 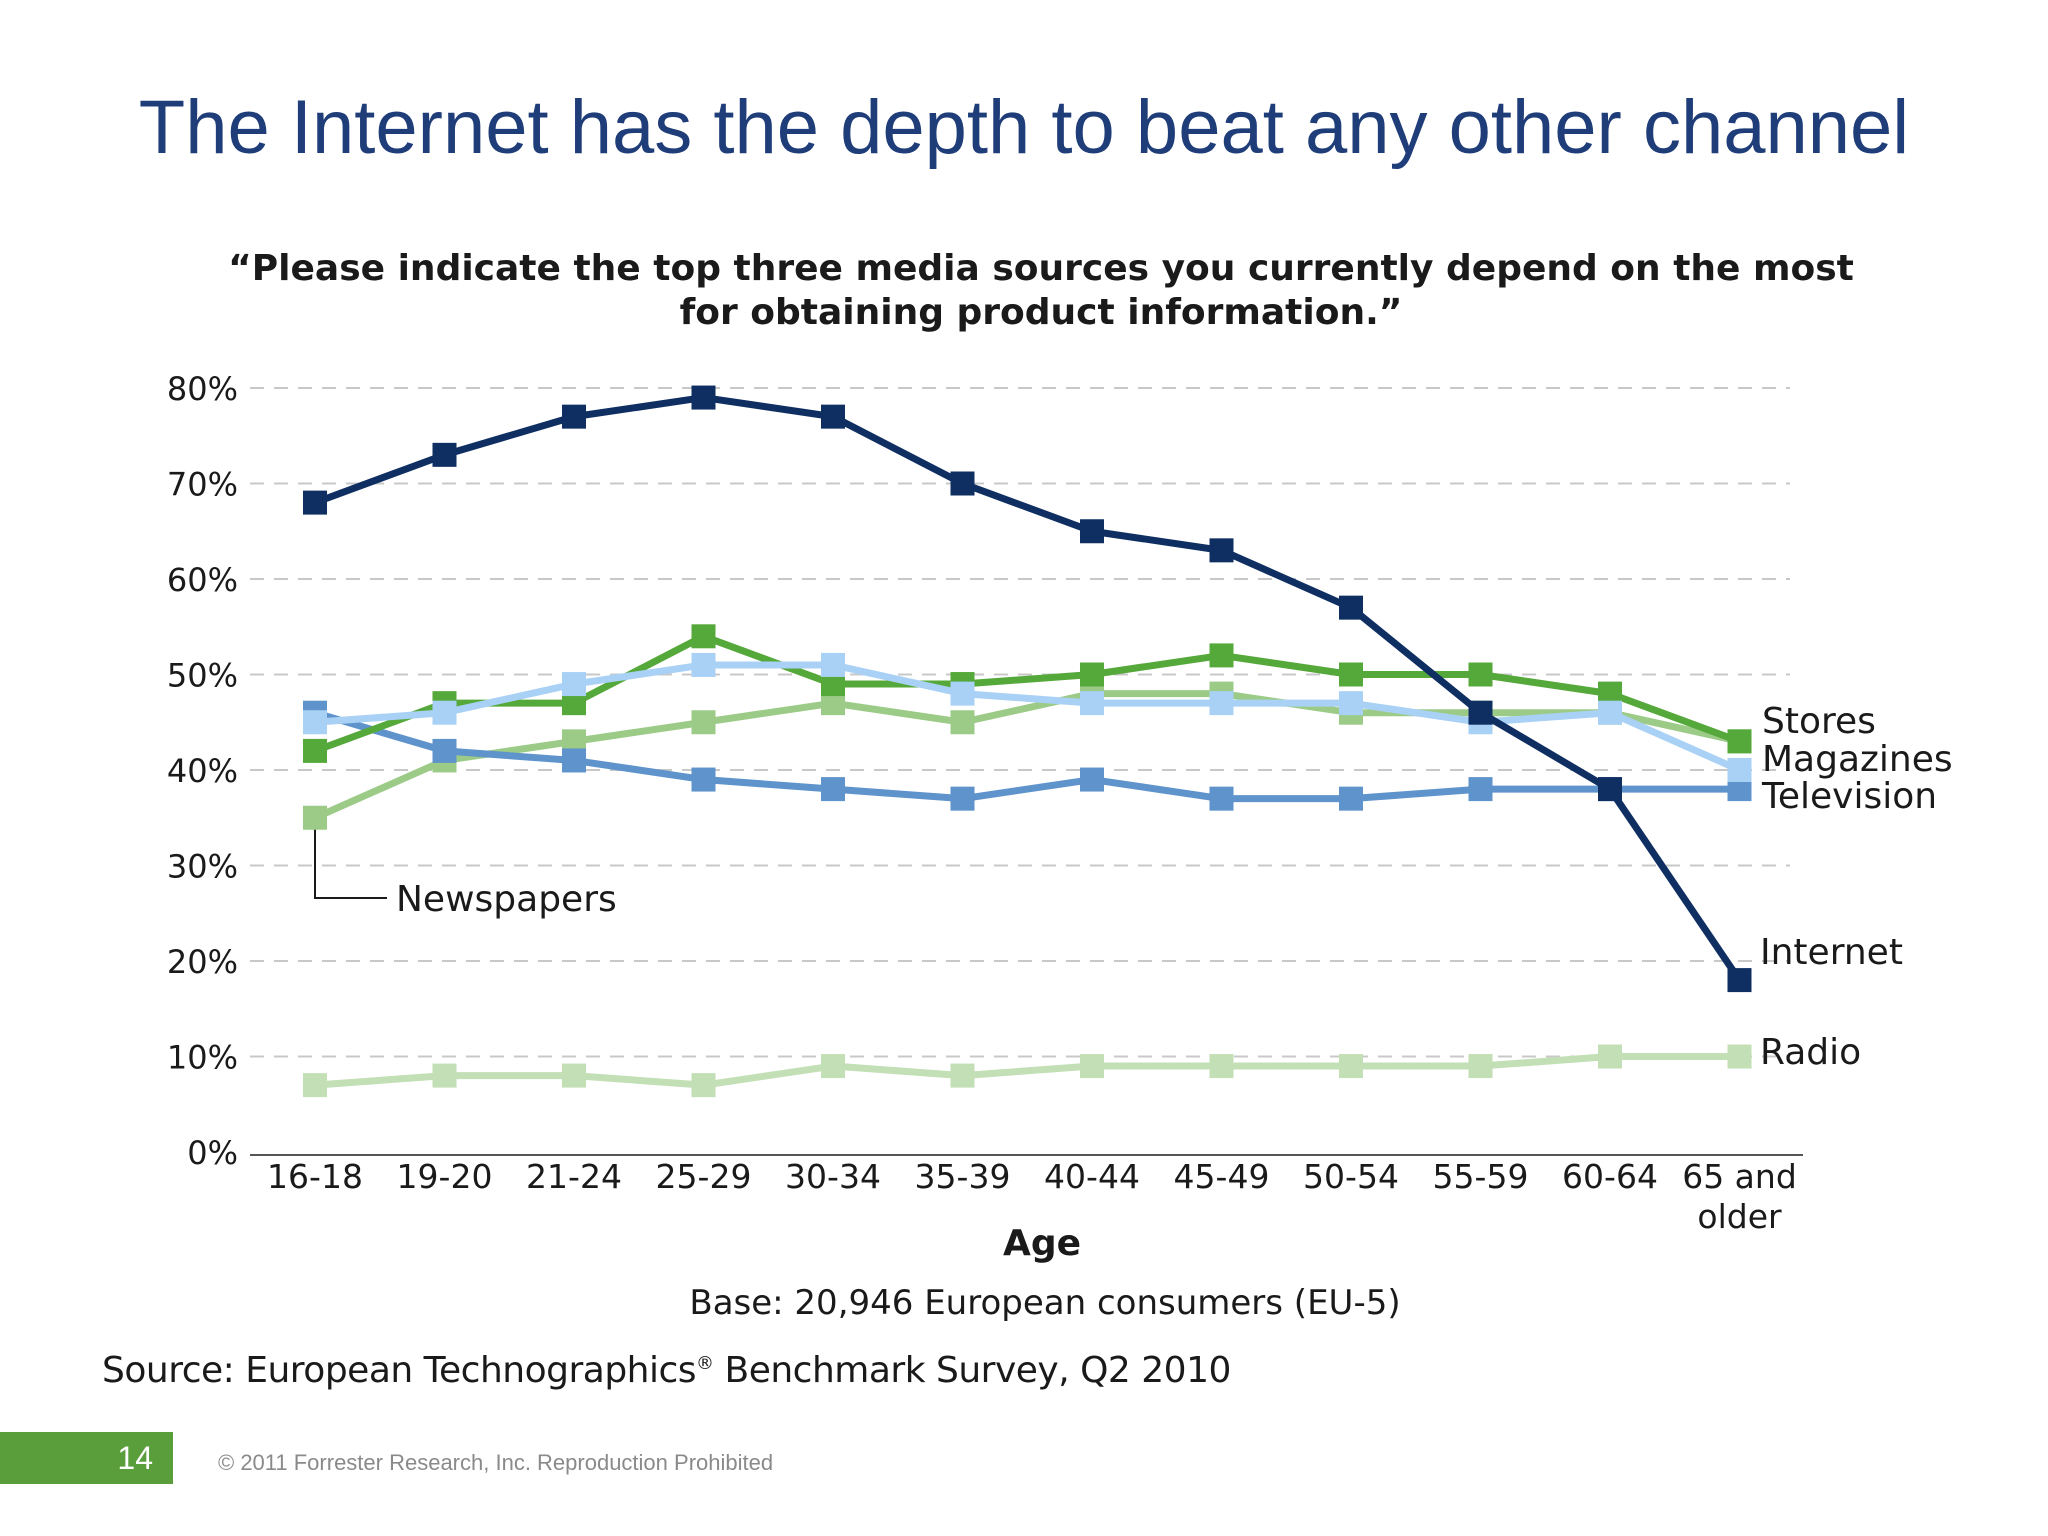 What do you see at coordinates (1849, 796) in the screenshot?
I see `series-label-television: Television` at bounding box center [1849, 796].